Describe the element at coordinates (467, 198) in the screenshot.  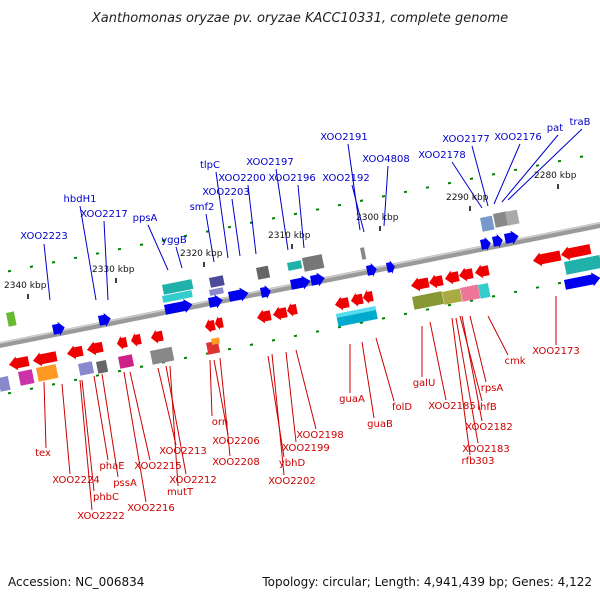
I see `scale-label: 2290 kbp` at that location.